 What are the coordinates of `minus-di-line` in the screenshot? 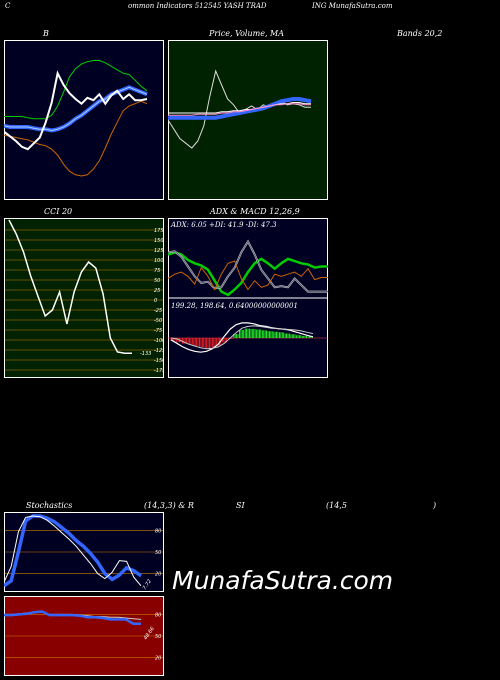 It's located at (248, 275).